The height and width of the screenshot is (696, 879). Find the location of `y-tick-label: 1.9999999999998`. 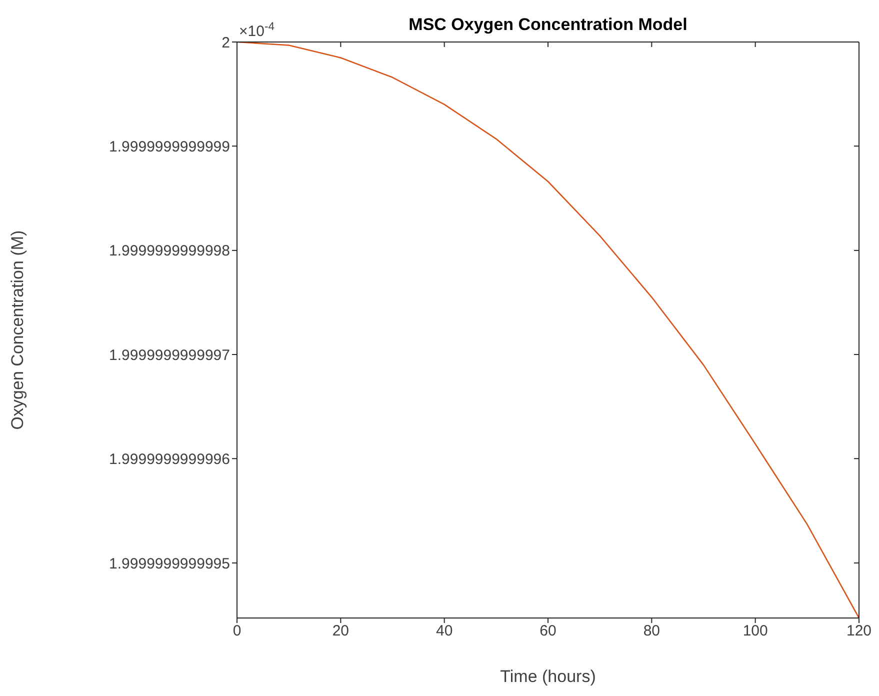

y-tick-label: 1.9999999999998 is located at coordinates (169, 251).